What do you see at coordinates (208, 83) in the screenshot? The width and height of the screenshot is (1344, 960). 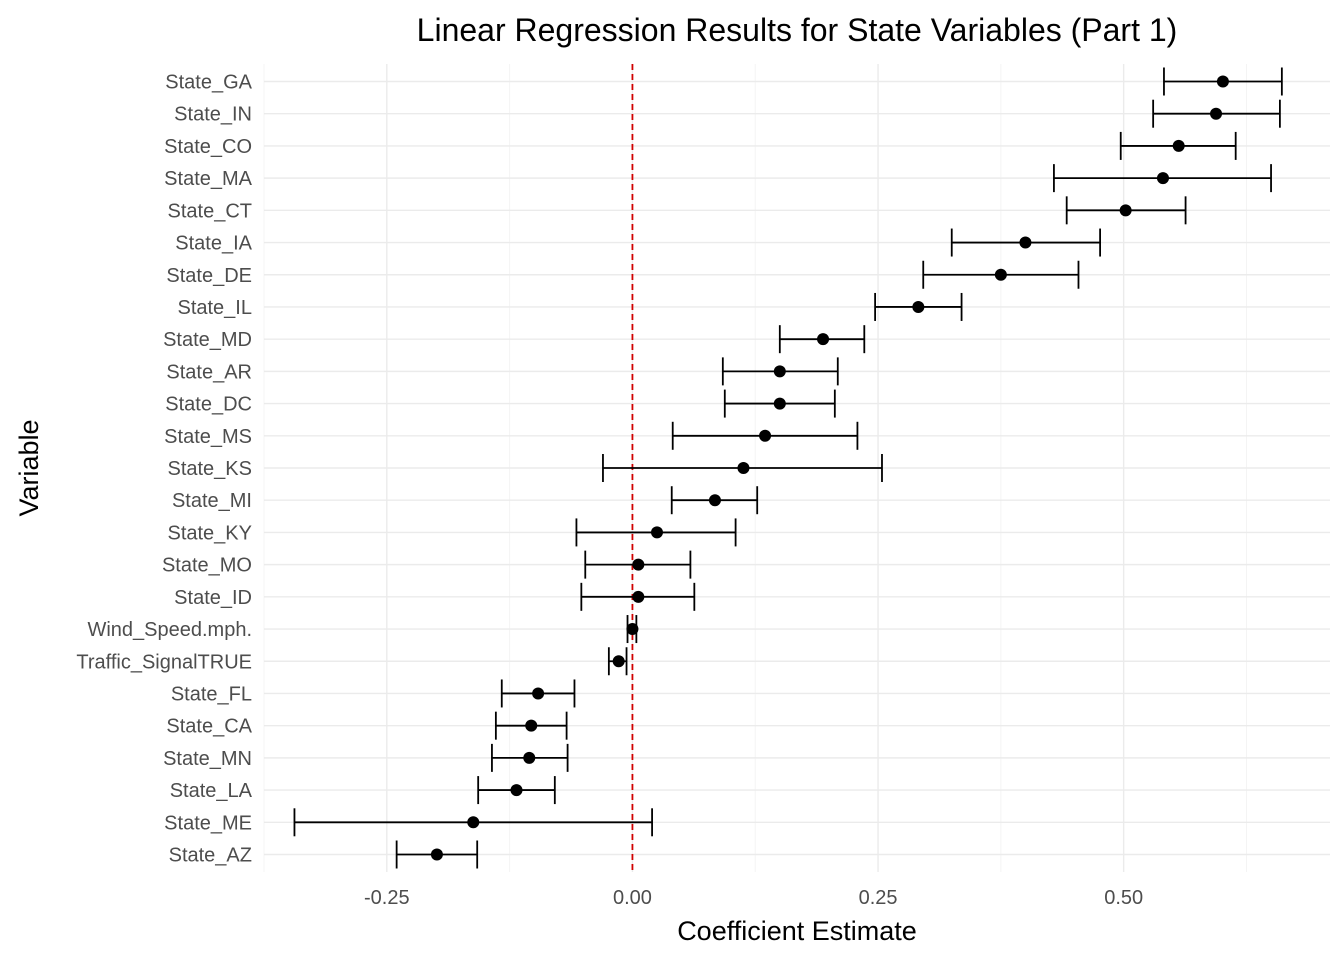 I see `y-tick-label: State_GA` at bounding box center [208, 83].